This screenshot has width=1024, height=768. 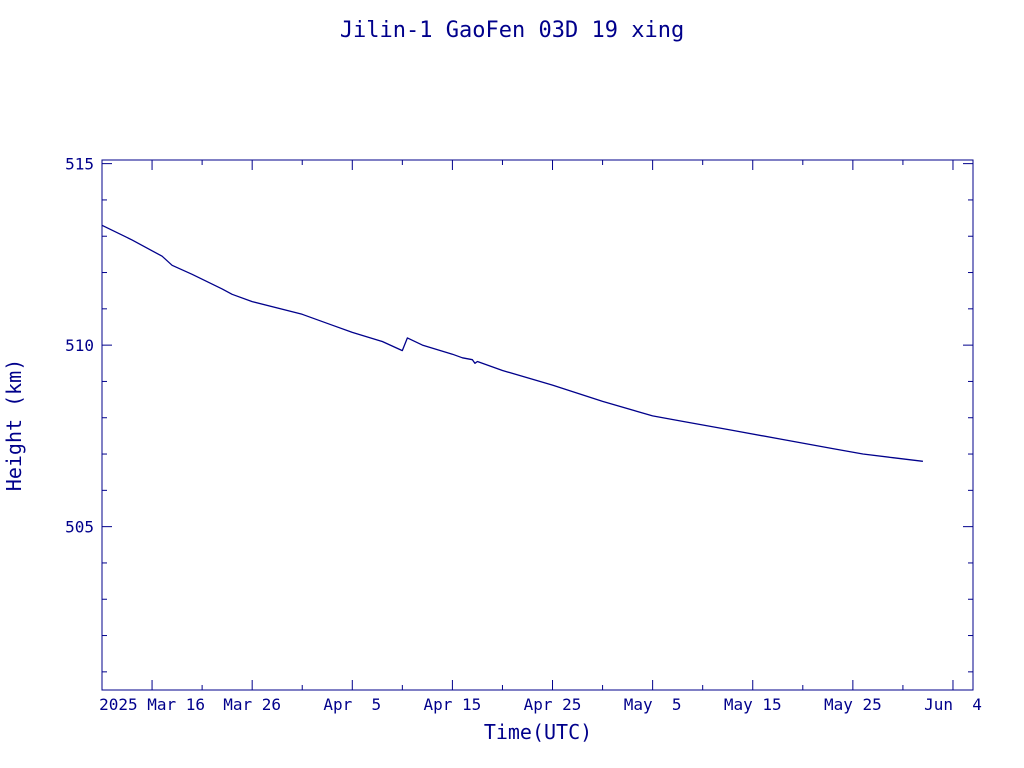 What do you see at coordinates (152, 704) in the screenshot?
I see `x-tick-label: 2025 Mar 16` at bounding box center [152, 704].